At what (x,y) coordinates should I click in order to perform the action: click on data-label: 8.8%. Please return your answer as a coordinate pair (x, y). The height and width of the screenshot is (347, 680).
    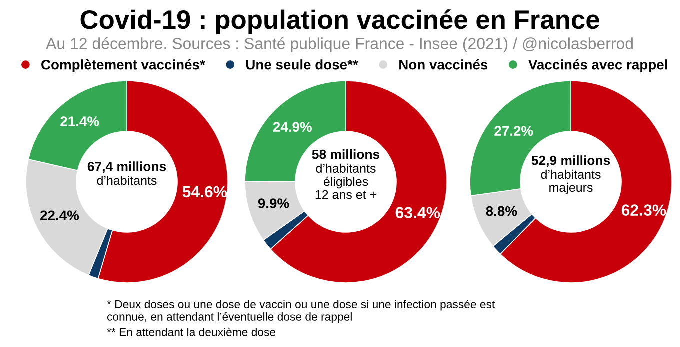
    Looking at the image, I should click on (502, 211).